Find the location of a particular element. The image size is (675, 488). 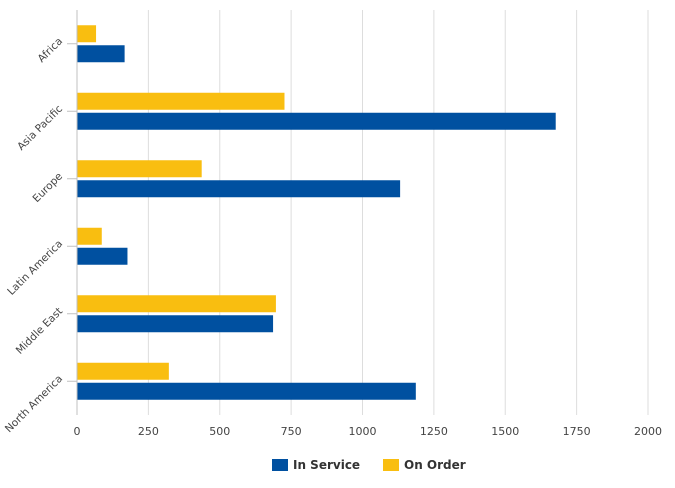

bar-on-order-asia-pacific is located at coordinates (181, 101).